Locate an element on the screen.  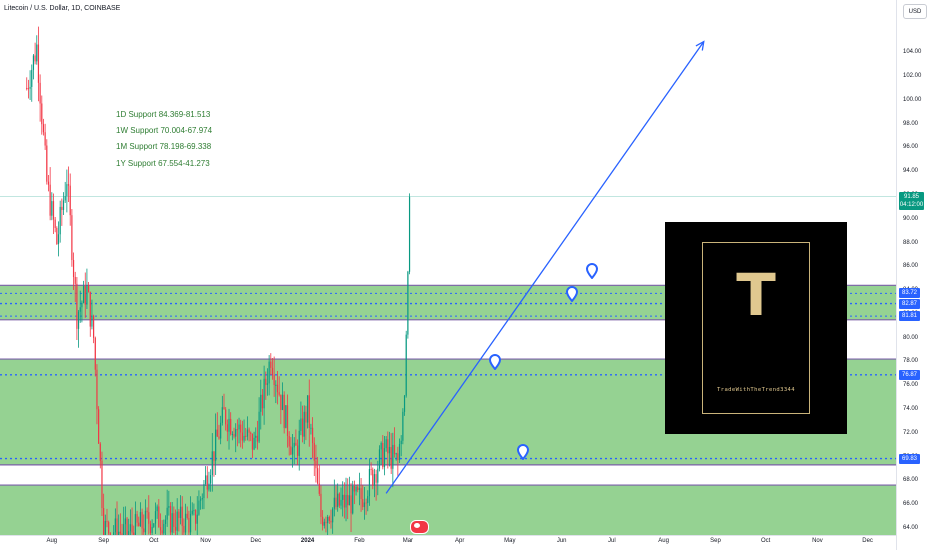
us-flag-event-icon is located at coordinates (419, 527).